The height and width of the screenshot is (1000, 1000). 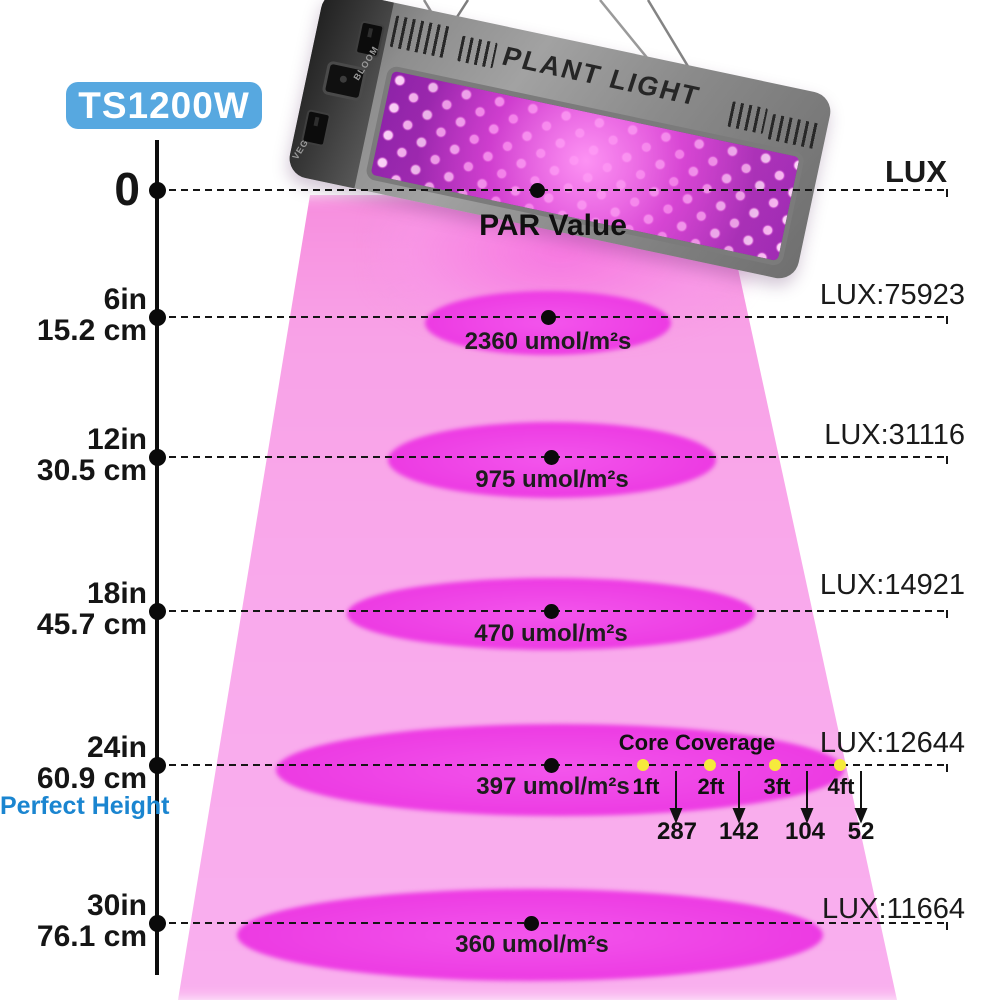 I want to click on core-coverage-title: Core Coverage, so click(x=697, y=742).